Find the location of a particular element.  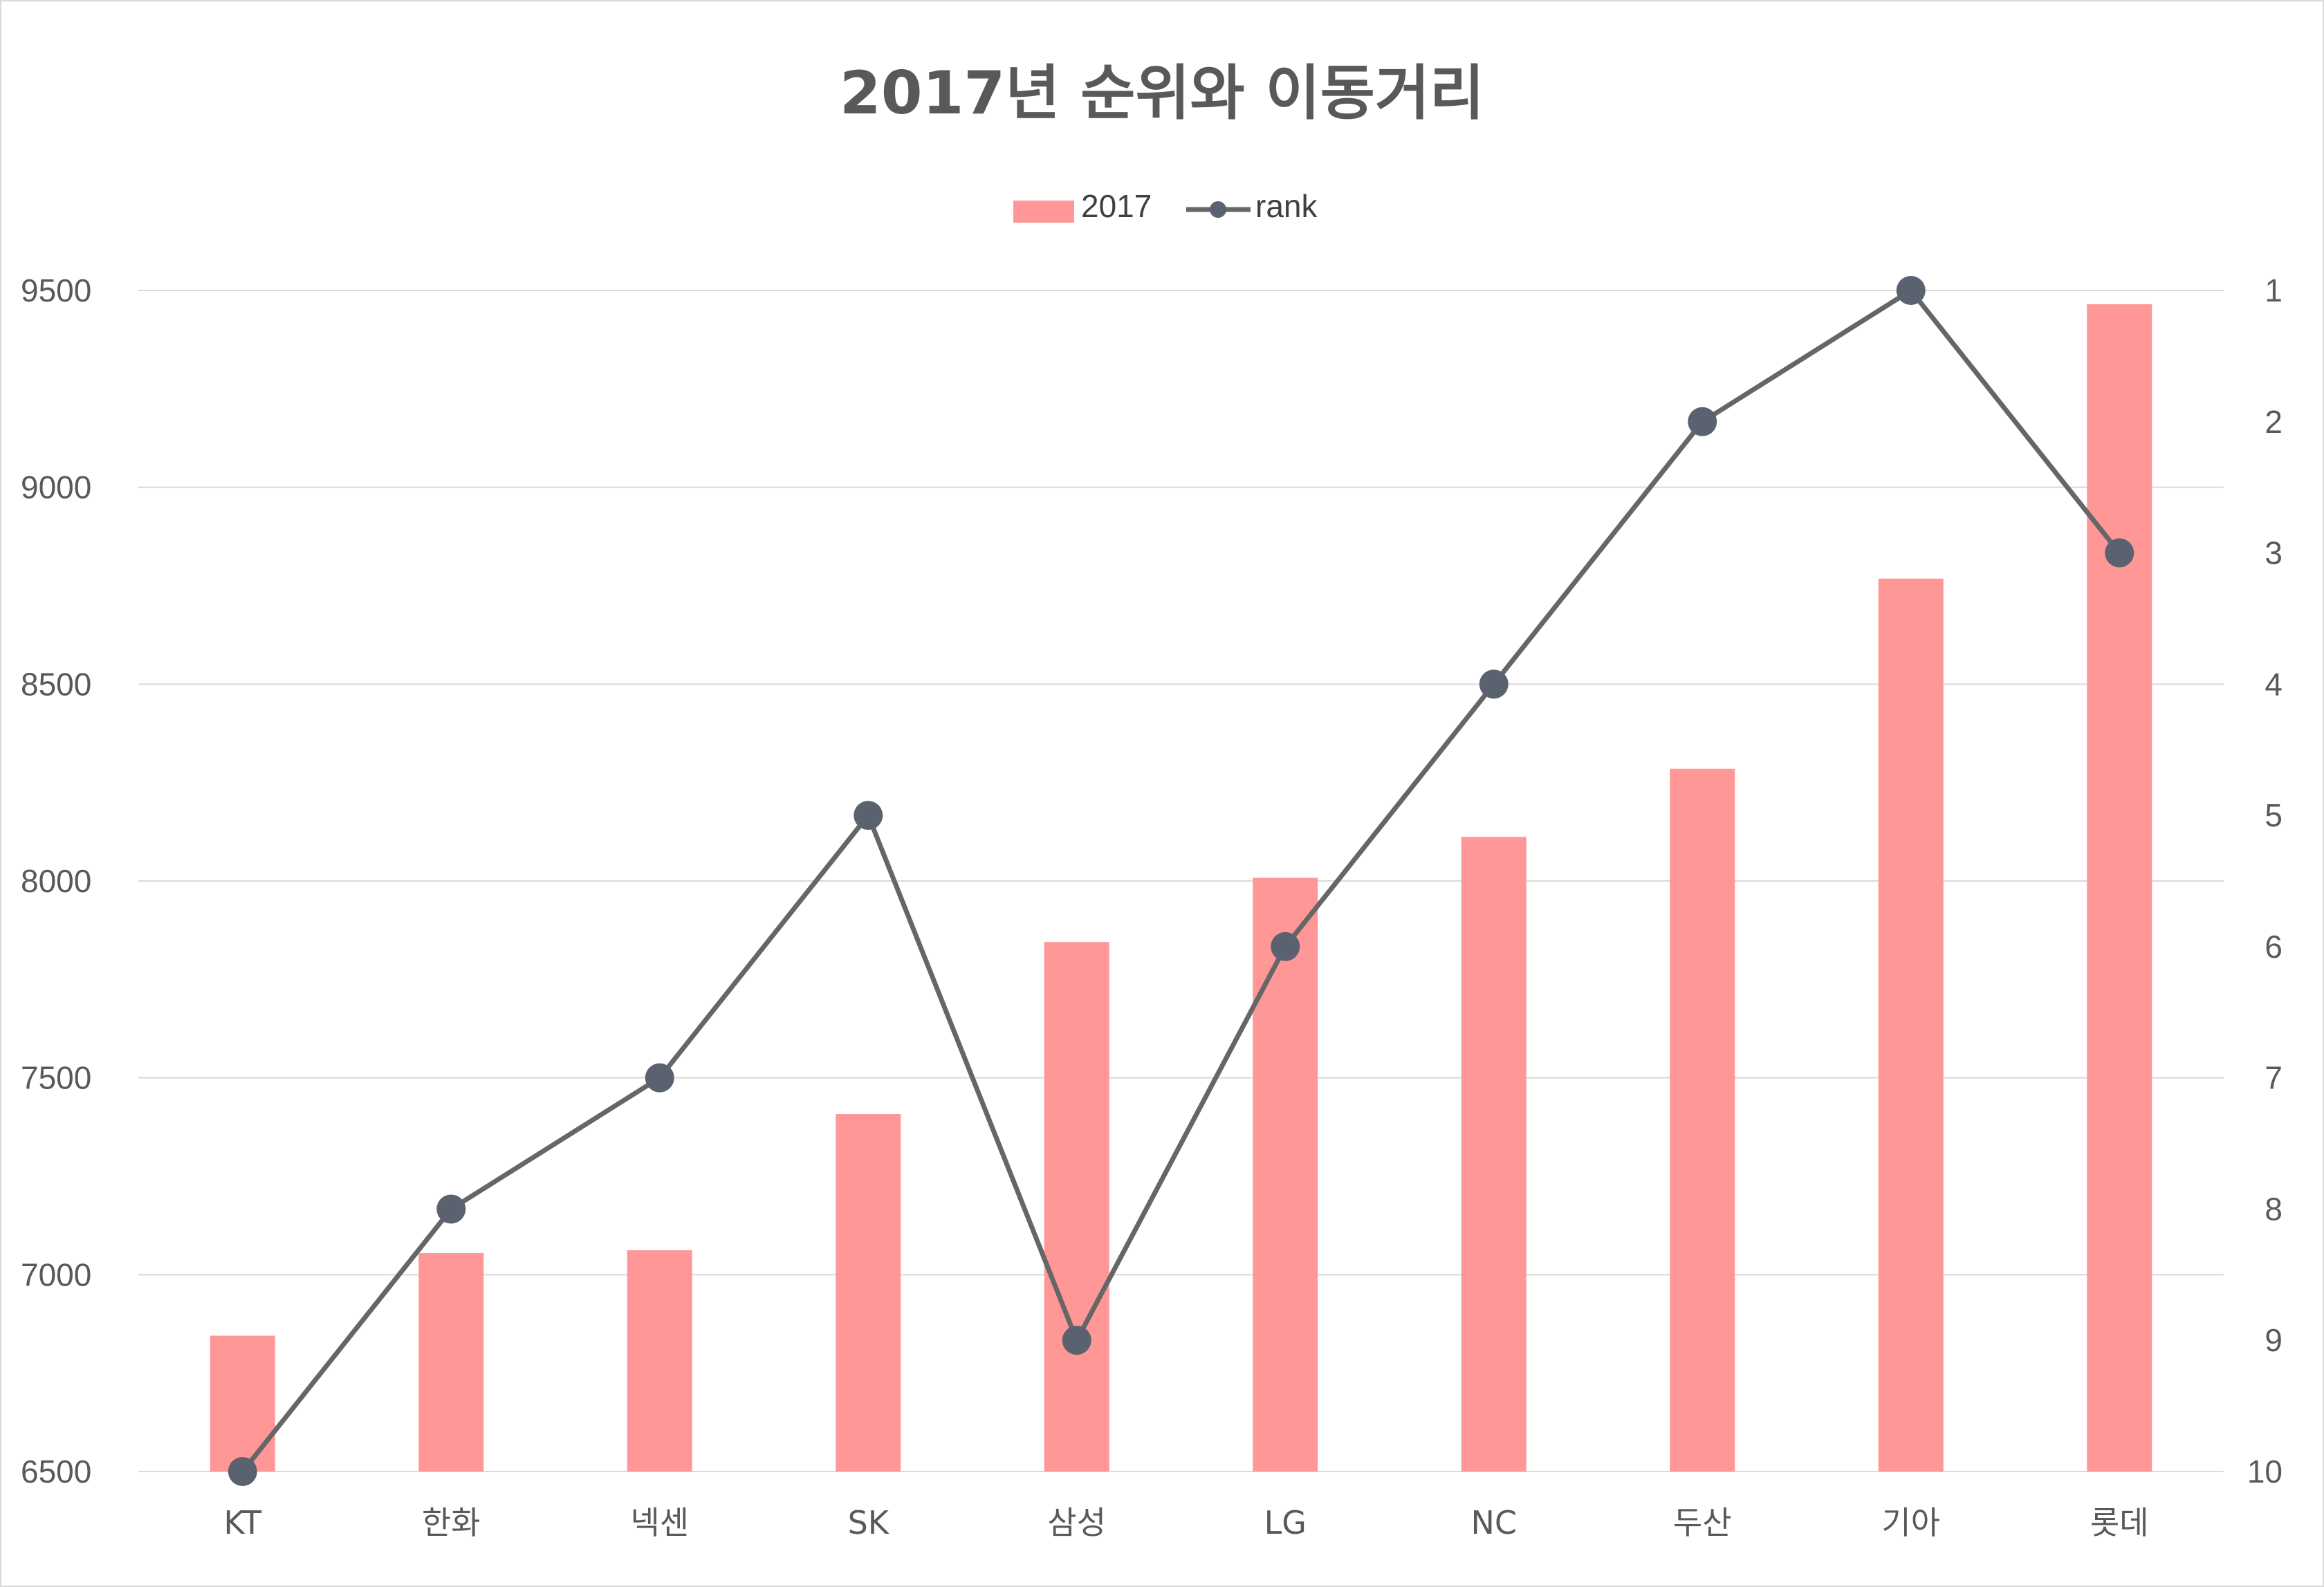

y-left-tick-label: 9000 is located at coordinates (56, 487).